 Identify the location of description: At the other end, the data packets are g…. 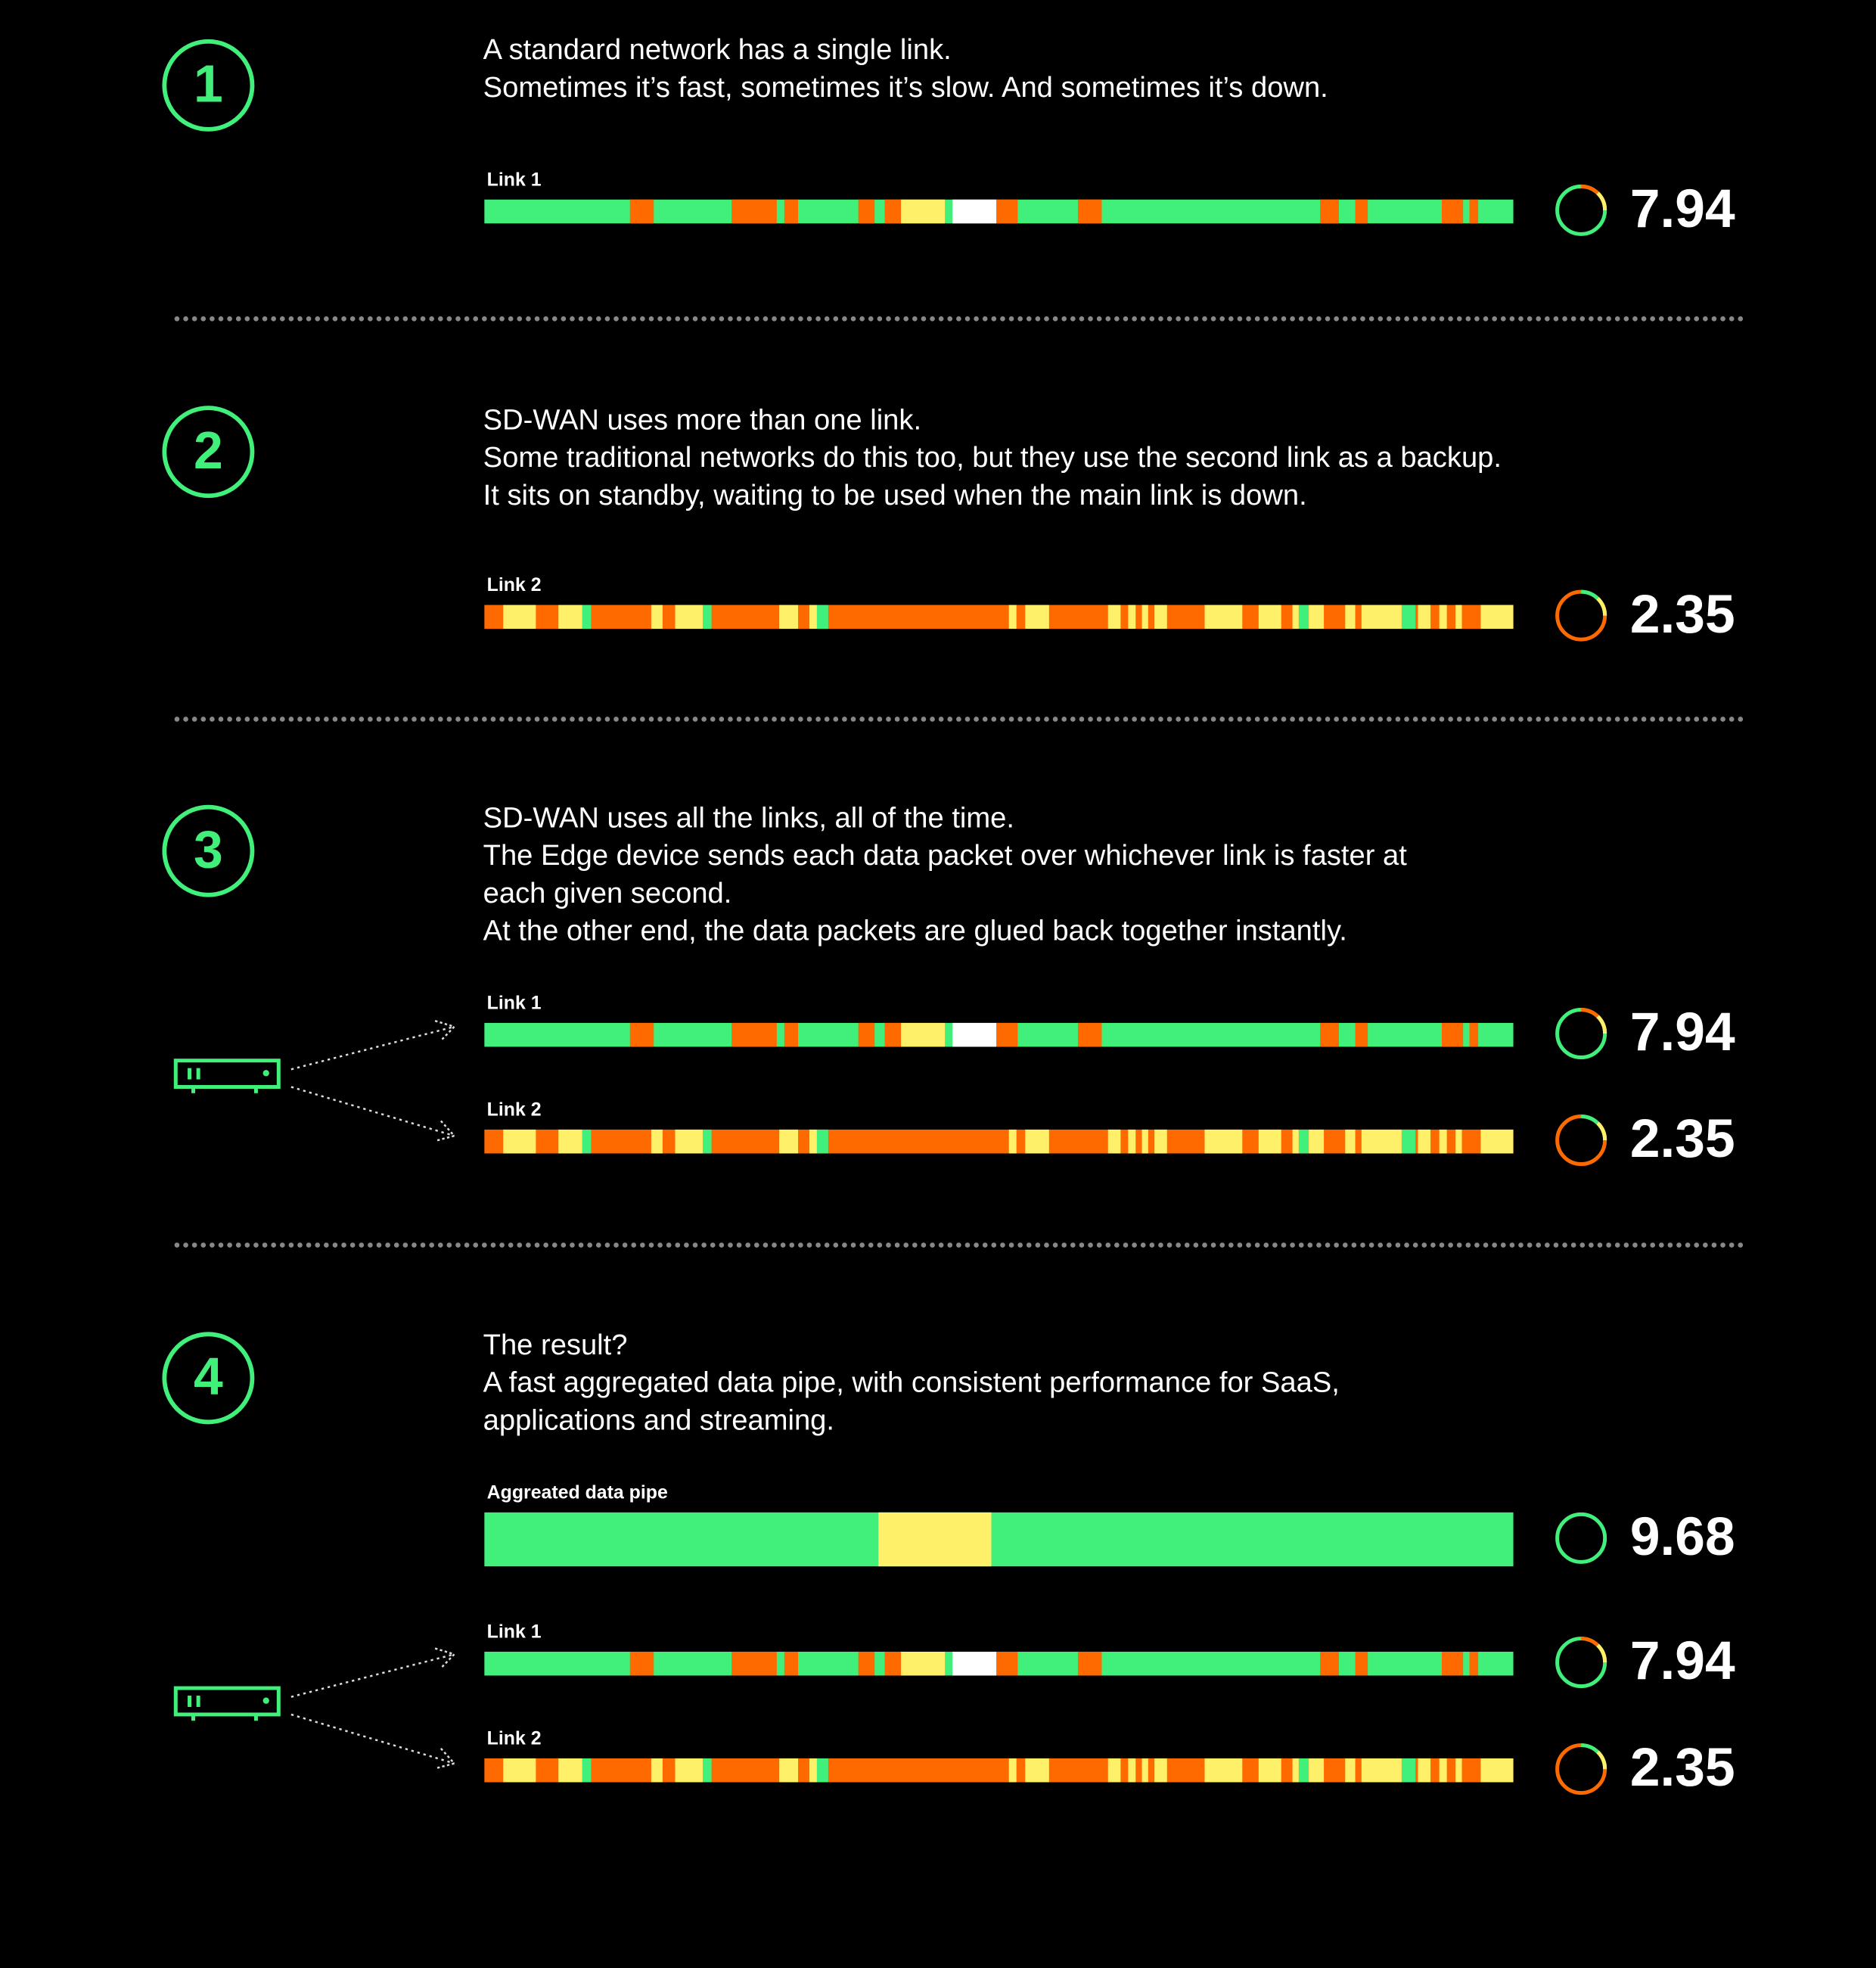
(915, 931).